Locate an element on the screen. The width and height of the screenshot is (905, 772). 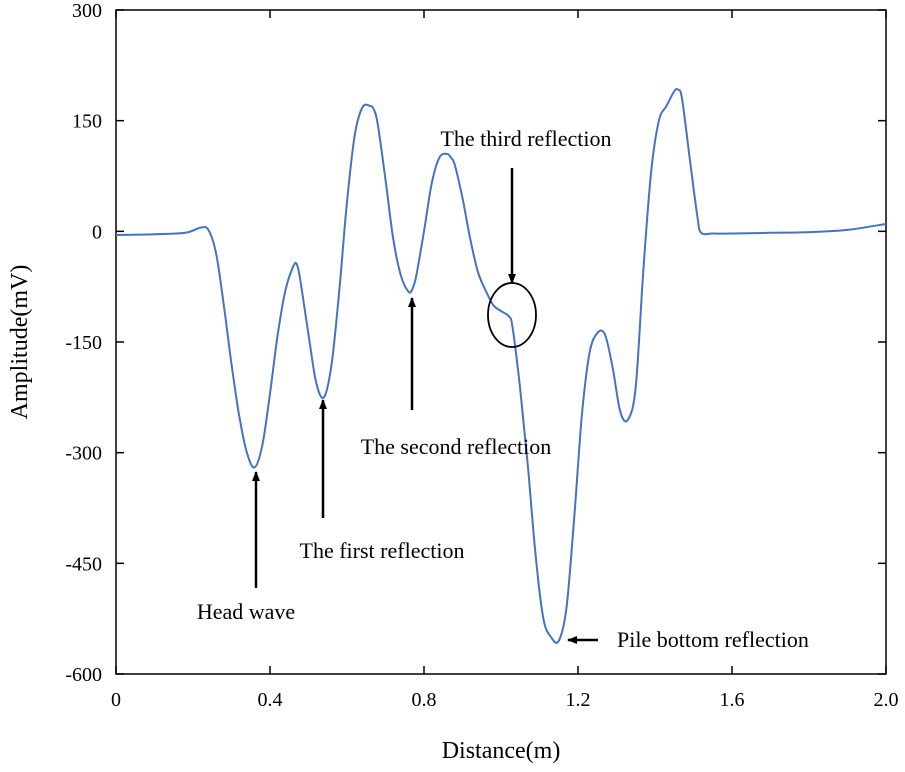
x-tick-label: 0 is located at coordinates (116, 700).